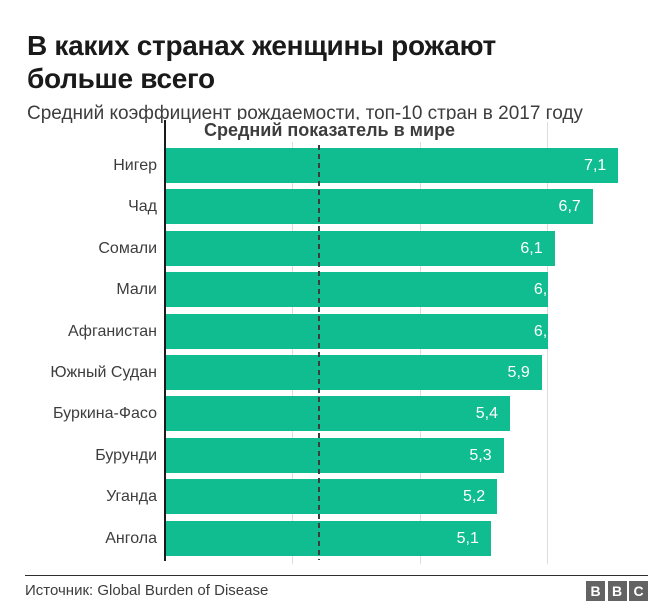 Image resolution: width=662 pixels, height=615 pixels. What do you see at coordinates (328, 538) in the screenshot?
I see `value-bar: 5,1` at bounding box center [328, 538].